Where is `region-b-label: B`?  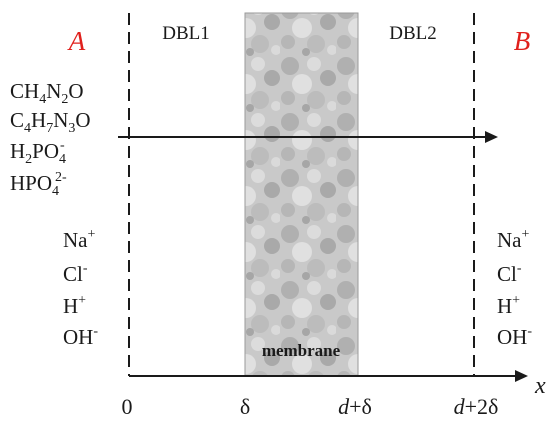
region-b-label: B is located at coordinates (522, 41).